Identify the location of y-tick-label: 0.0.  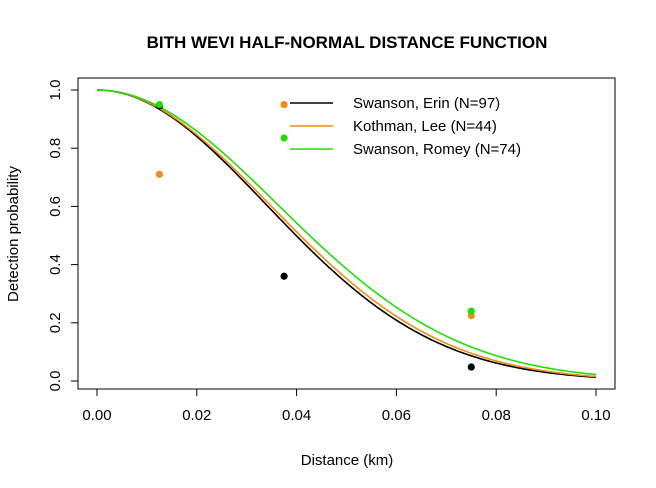
(55, 381).